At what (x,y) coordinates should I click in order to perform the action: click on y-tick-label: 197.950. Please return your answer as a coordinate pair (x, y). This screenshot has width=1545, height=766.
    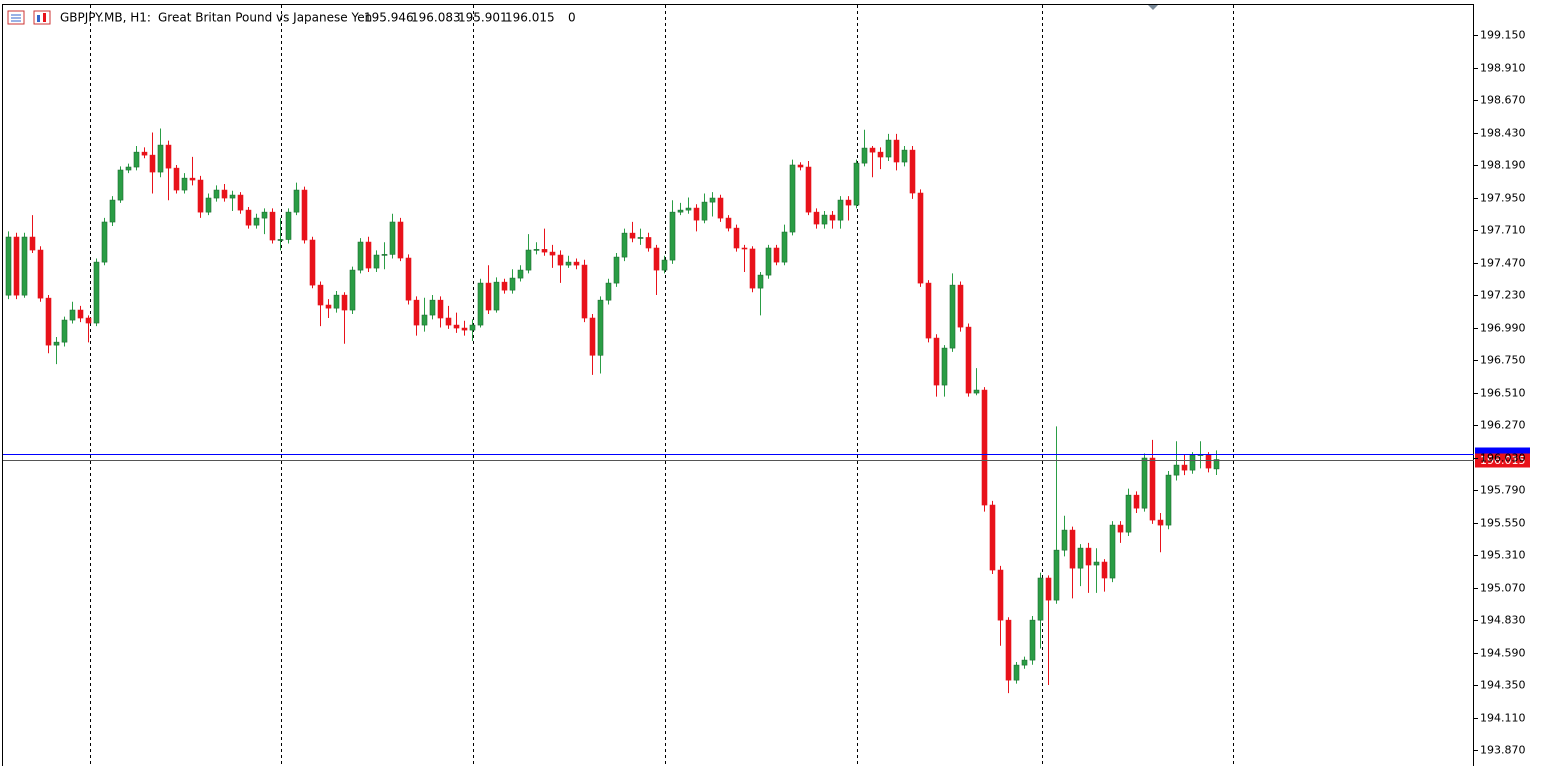
    Looking at the image, I should click on (1503, 198).